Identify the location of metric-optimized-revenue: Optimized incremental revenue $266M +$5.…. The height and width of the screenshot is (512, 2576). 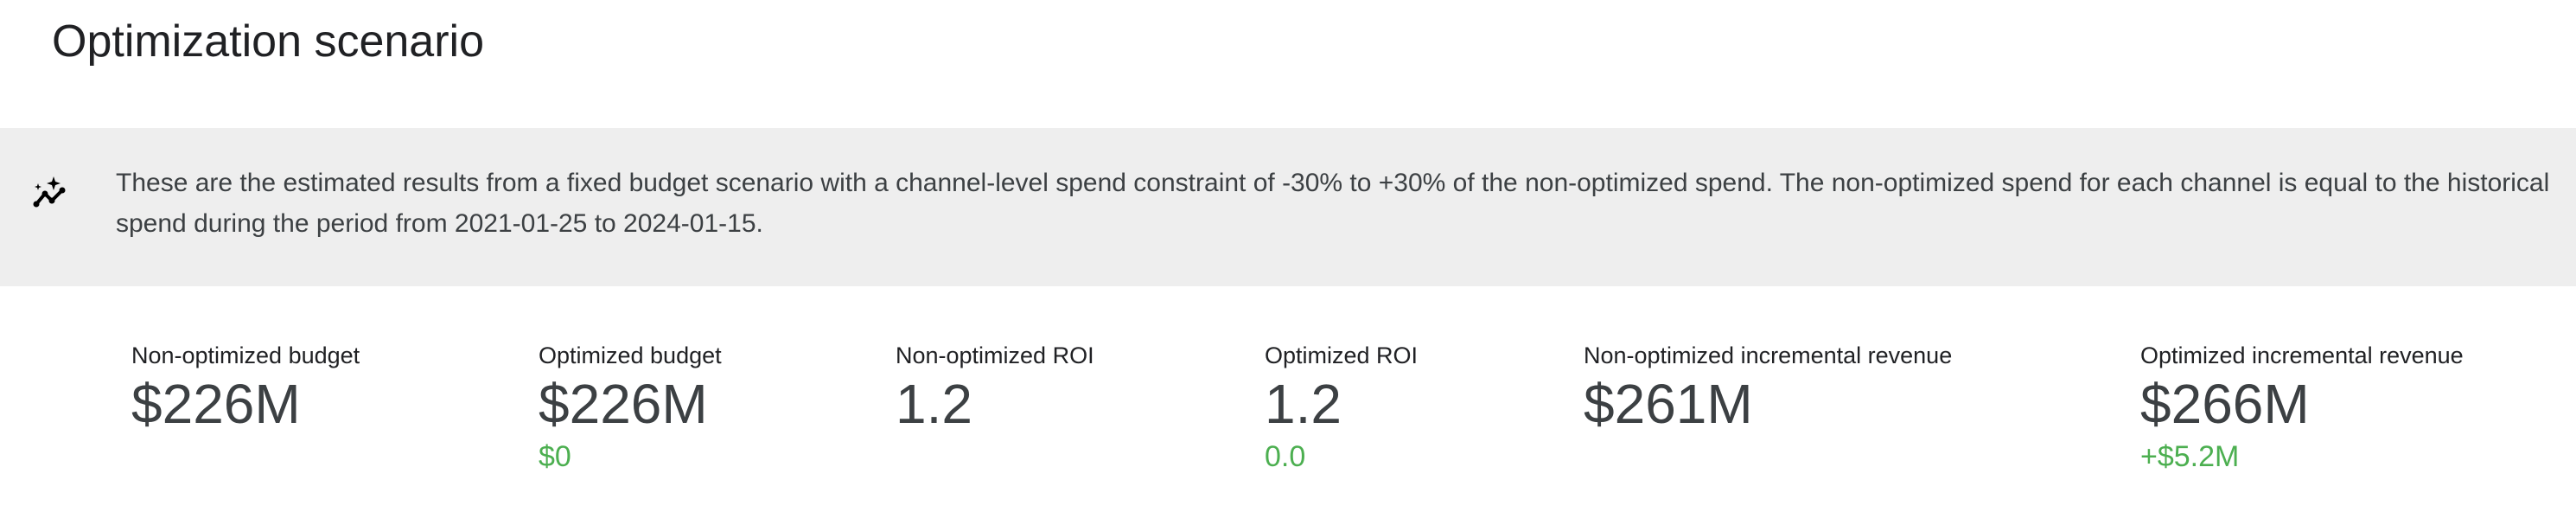
(2302, 408).